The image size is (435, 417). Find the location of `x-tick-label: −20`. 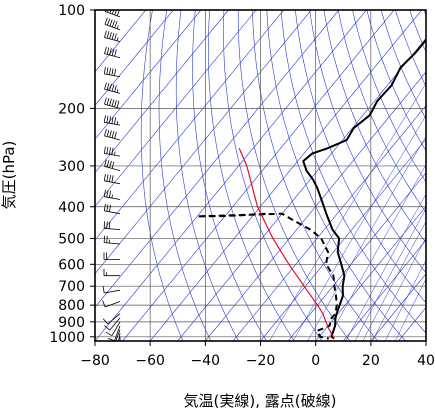

x-tick-label: −20 is located at coordinates (261, 361).